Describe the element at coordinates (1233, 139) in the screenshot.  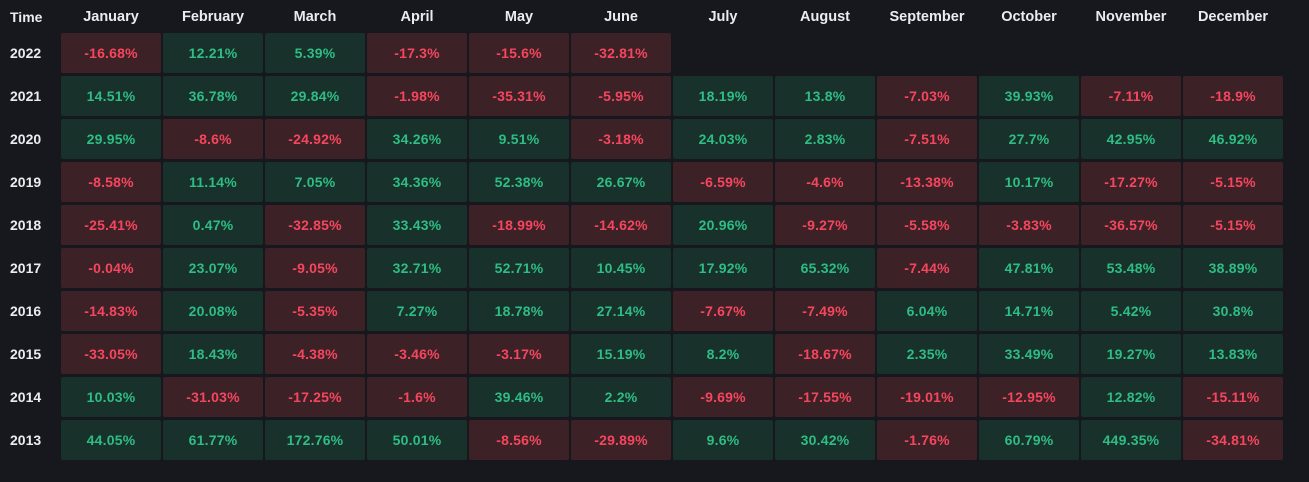
I see `positive-return-cell: 46.92%` at that location.